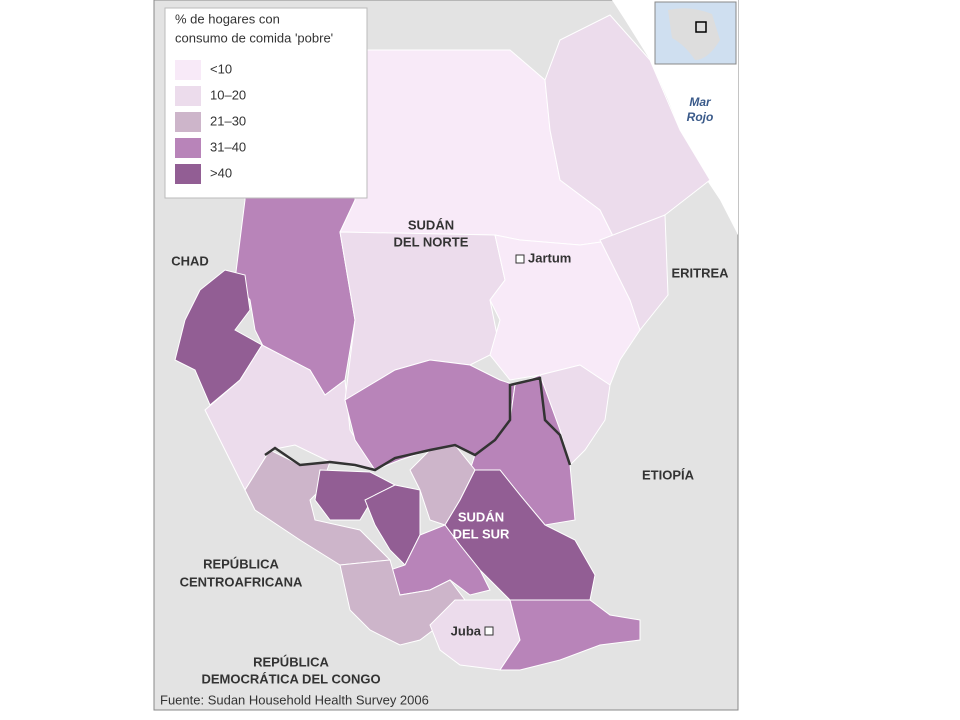 This screenshot has height=720, width=960. Describe the element at coordinates (228, 120) in the screenshot. I see `legend-label: 21–30` at that location.